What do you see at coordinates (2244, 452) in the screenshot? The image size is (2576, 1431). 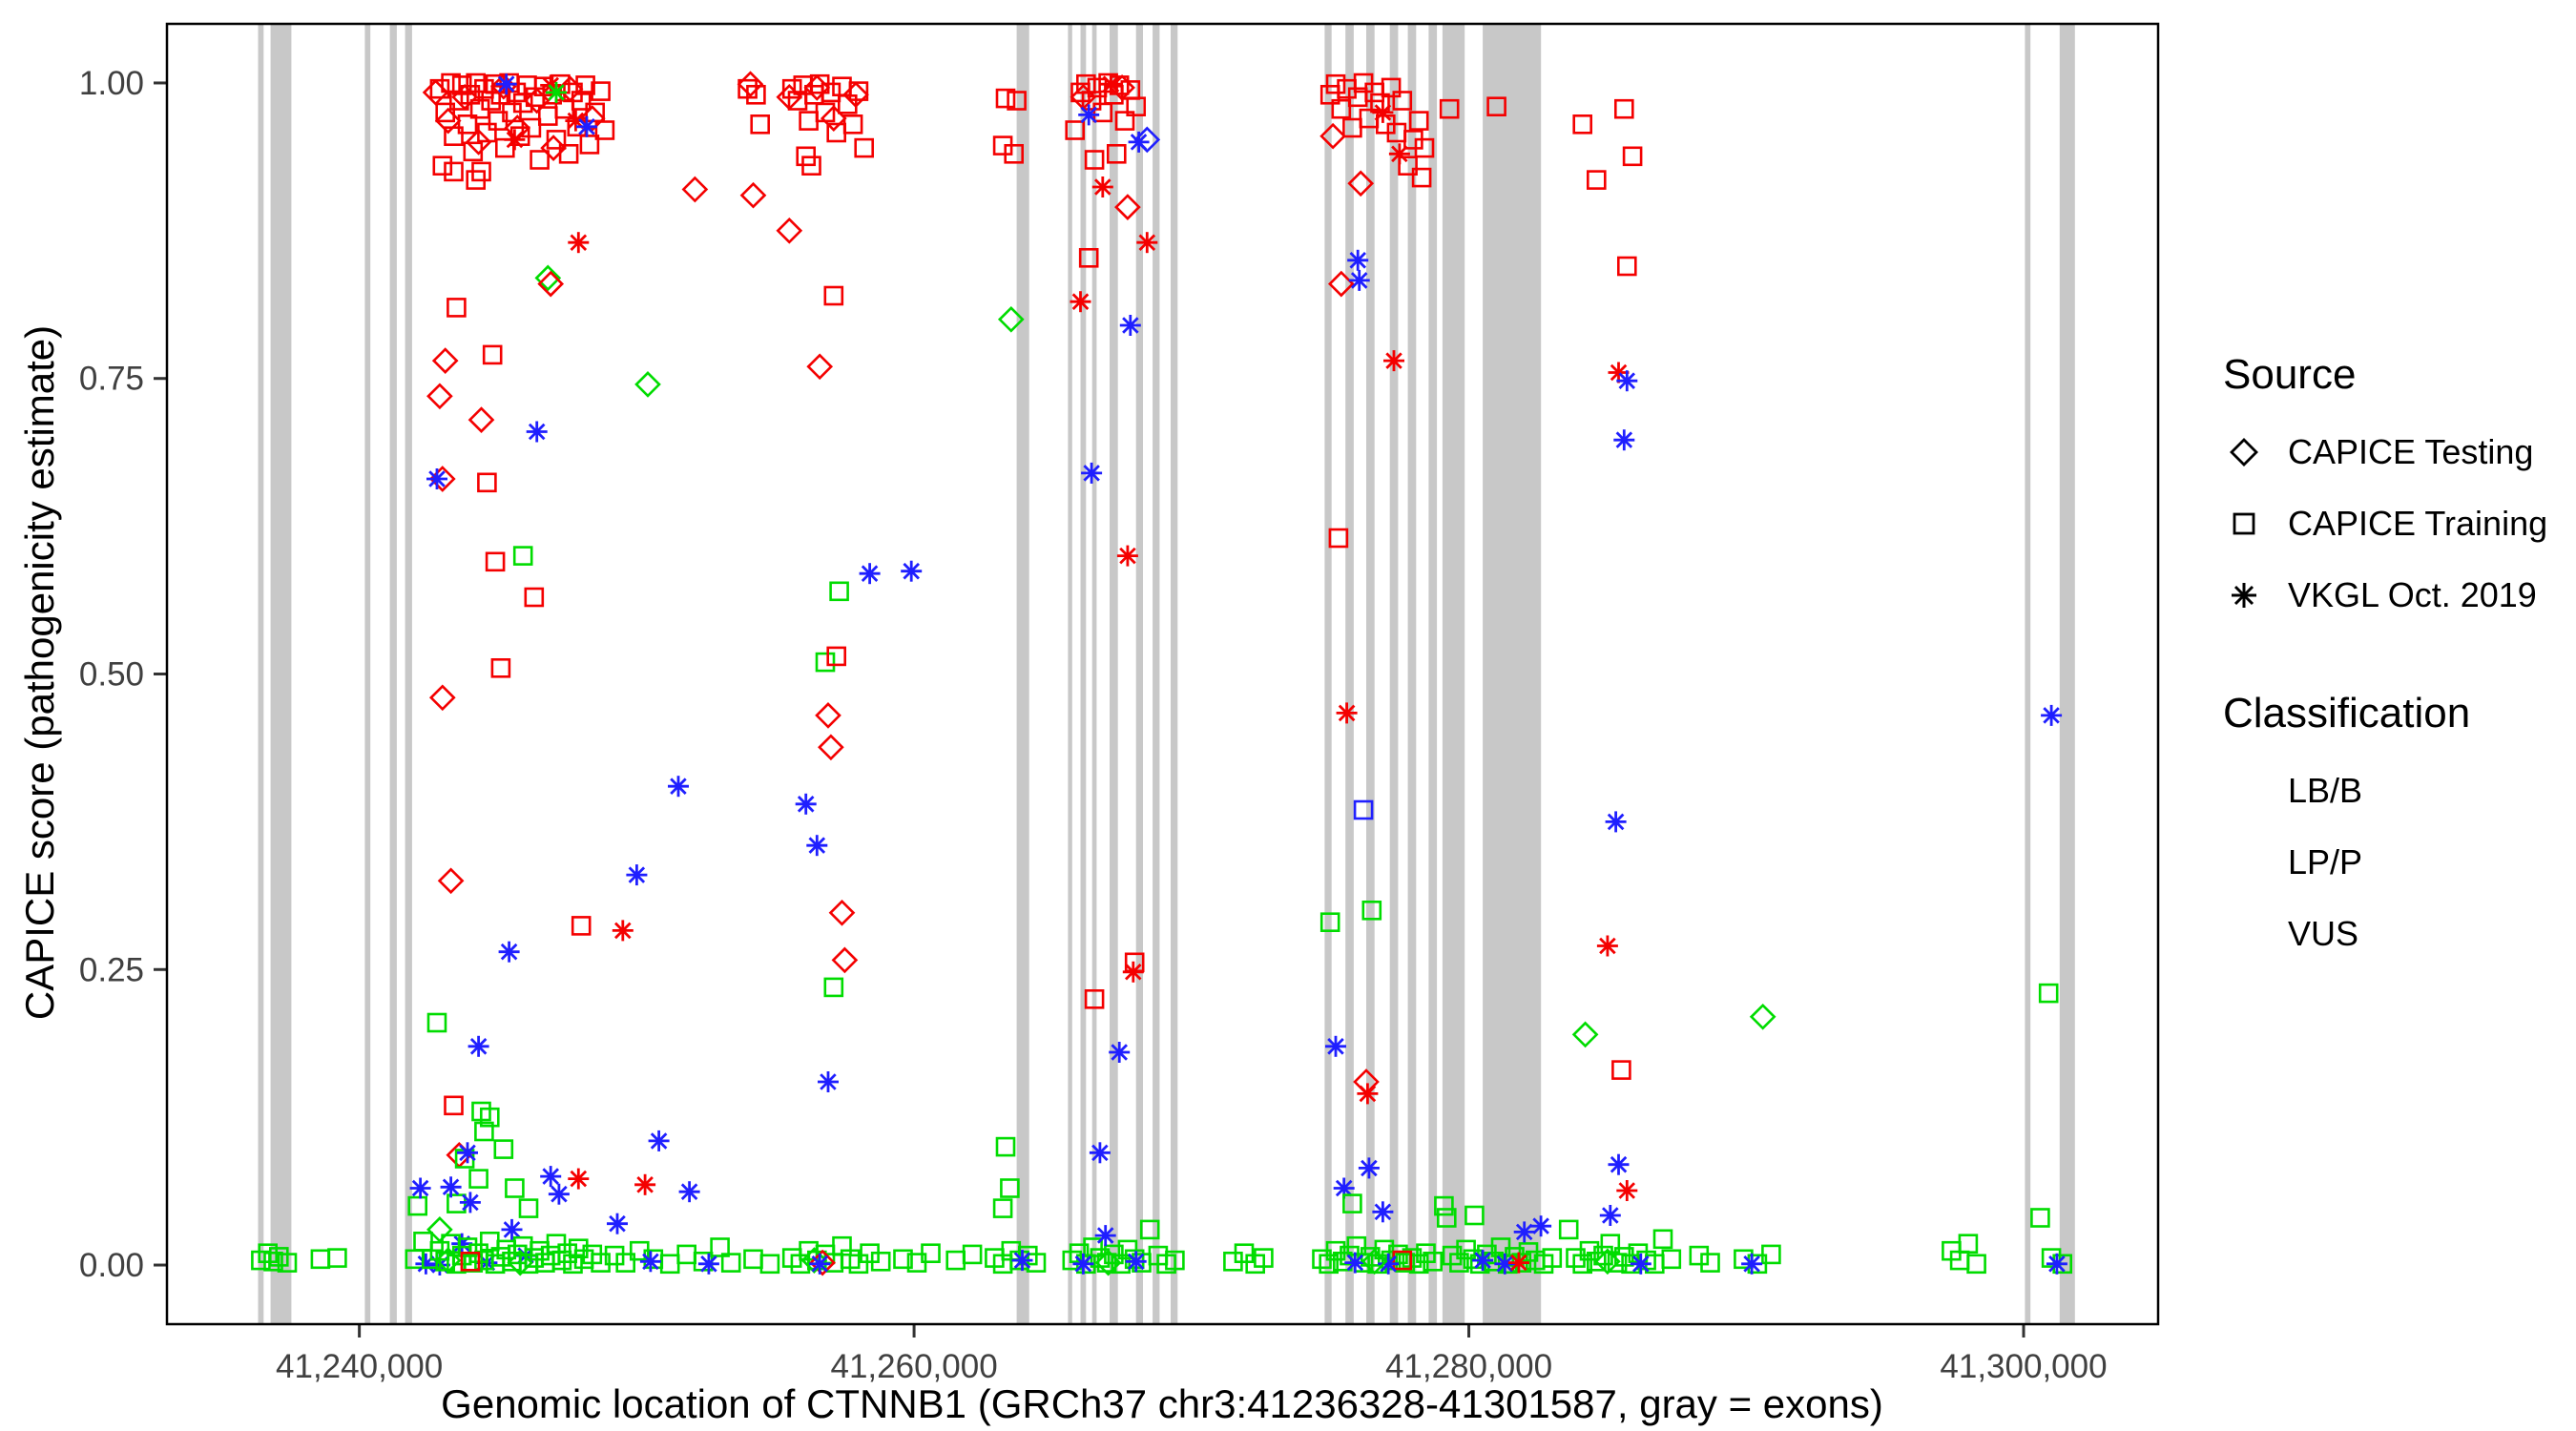 I see `diamond-icon` at bounding box center [2244, 452].